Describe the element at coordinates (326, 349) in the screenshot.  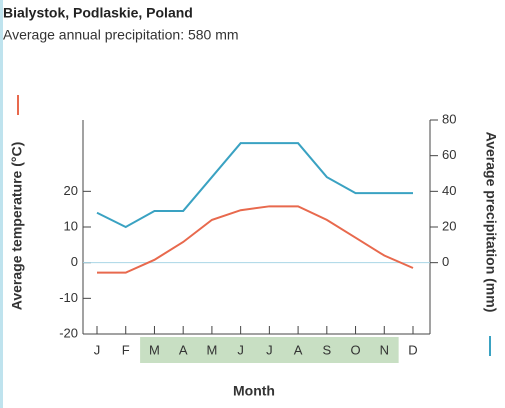
I see `x-tick-label: S` at that location.